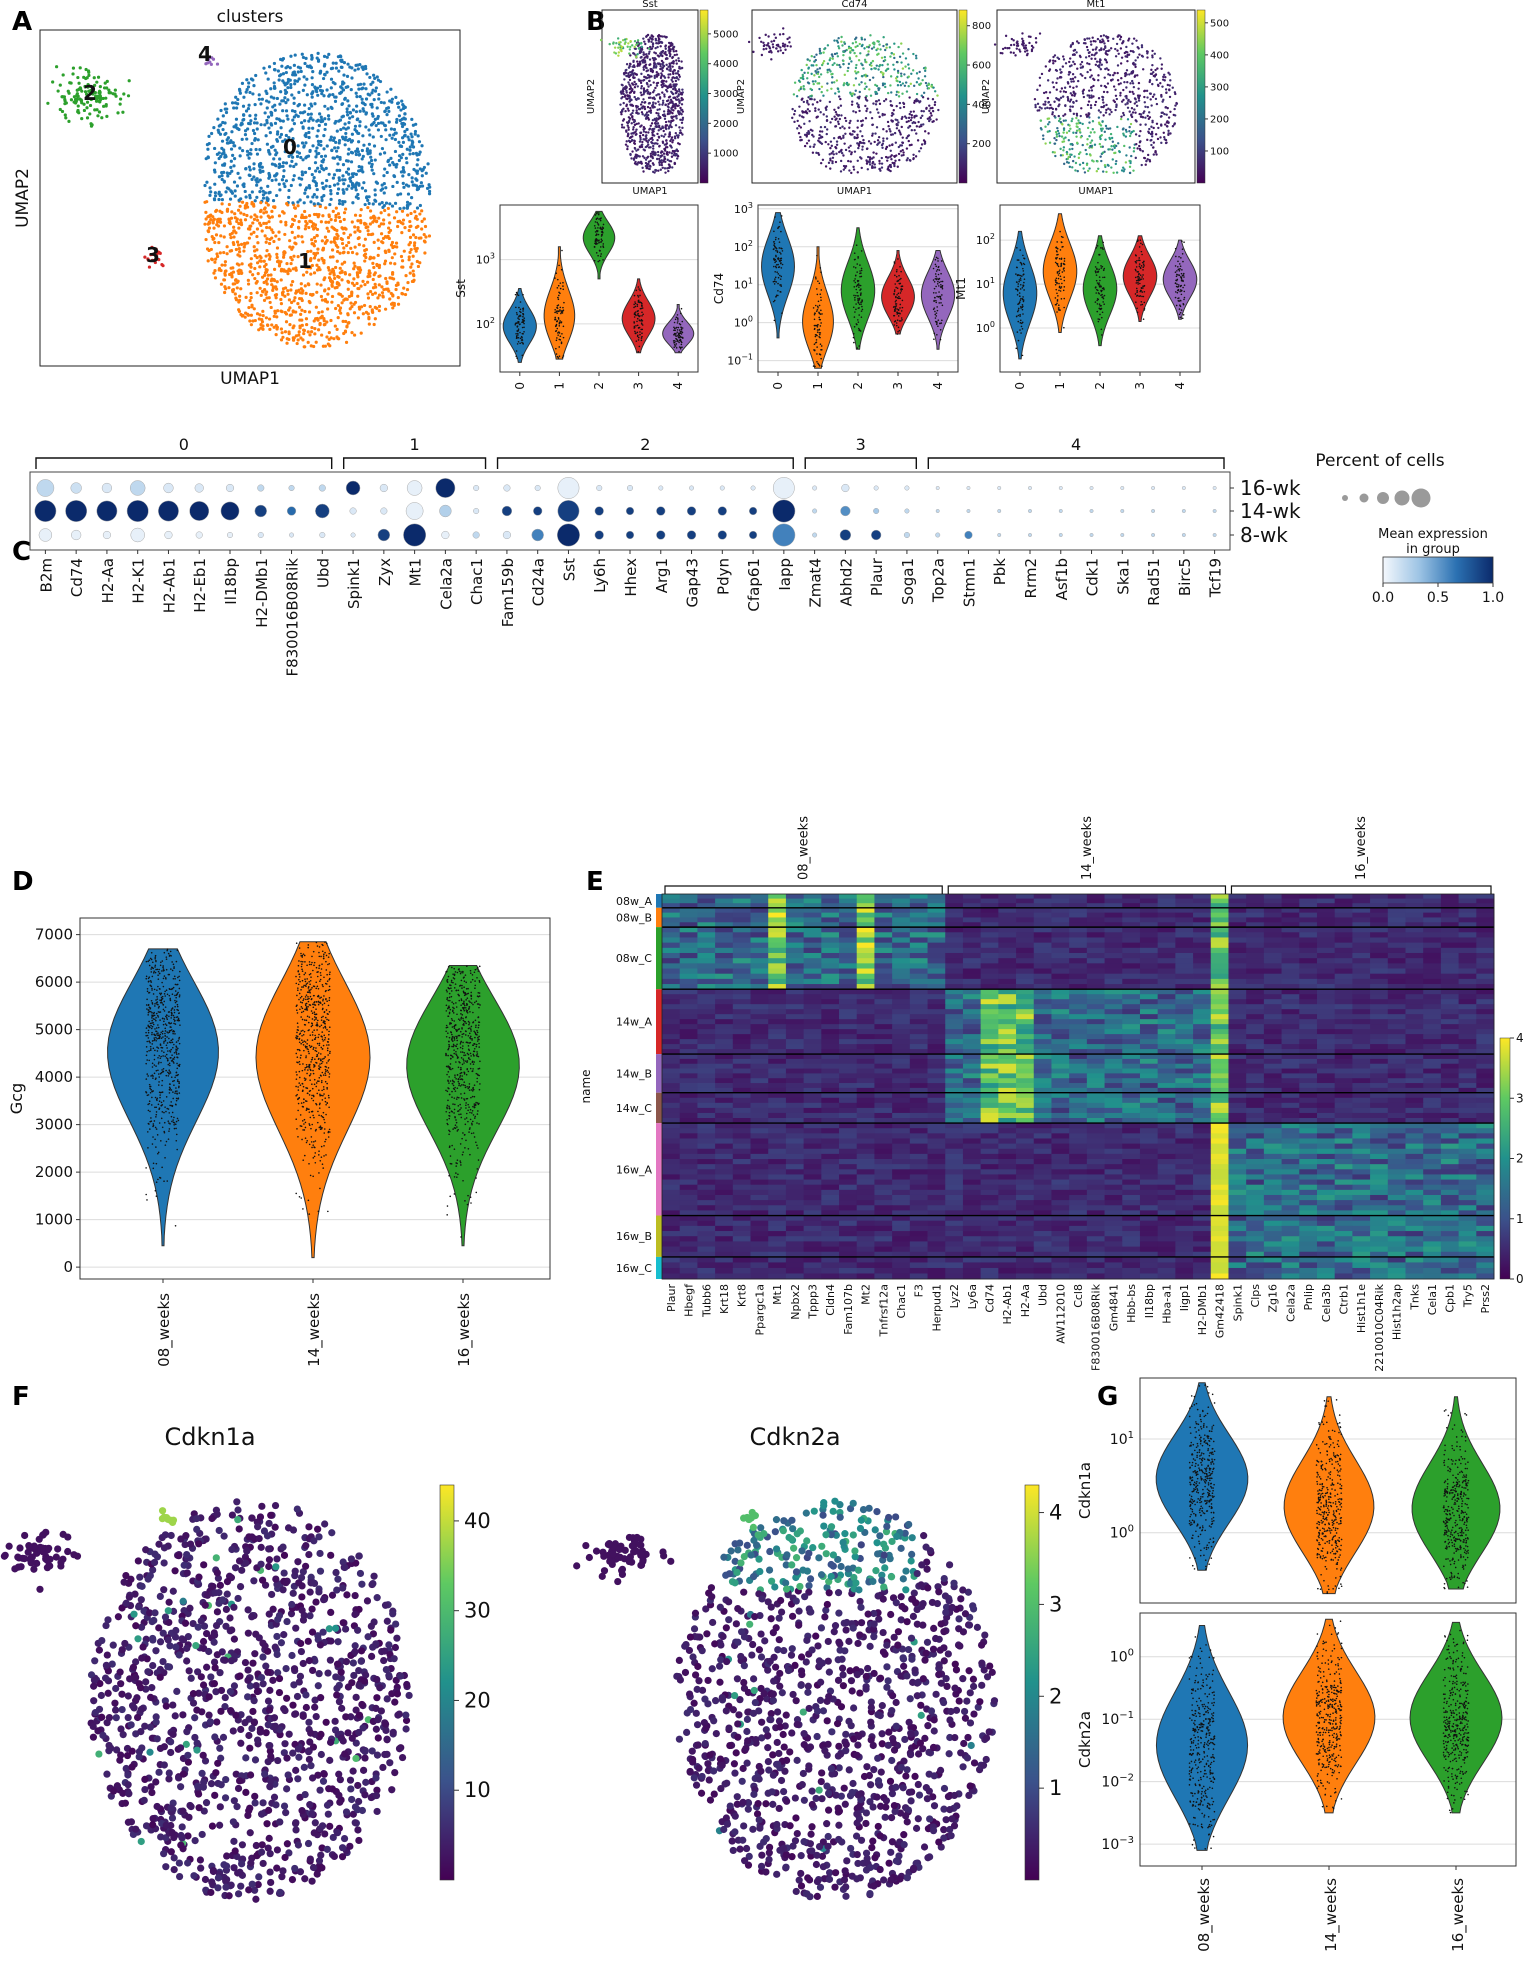 The height and width of the screenshot is (1970, 1535). What do you see at coordinates (21, 1397) in the screenshot?
I see `panel-label-f: F` at bounding box center [21, 1397].